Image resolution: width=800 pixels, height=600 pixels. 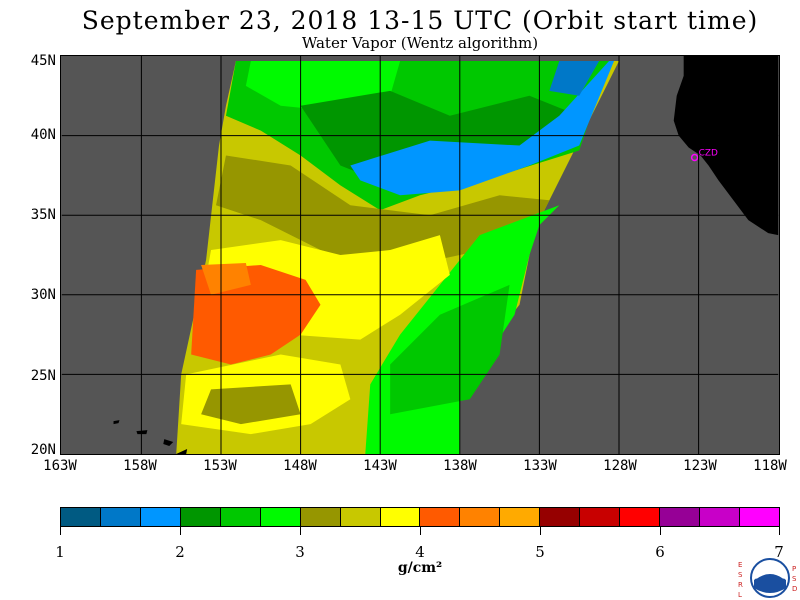 I want to click on lat-label-45n: 45N, so click(x=43, y=61).